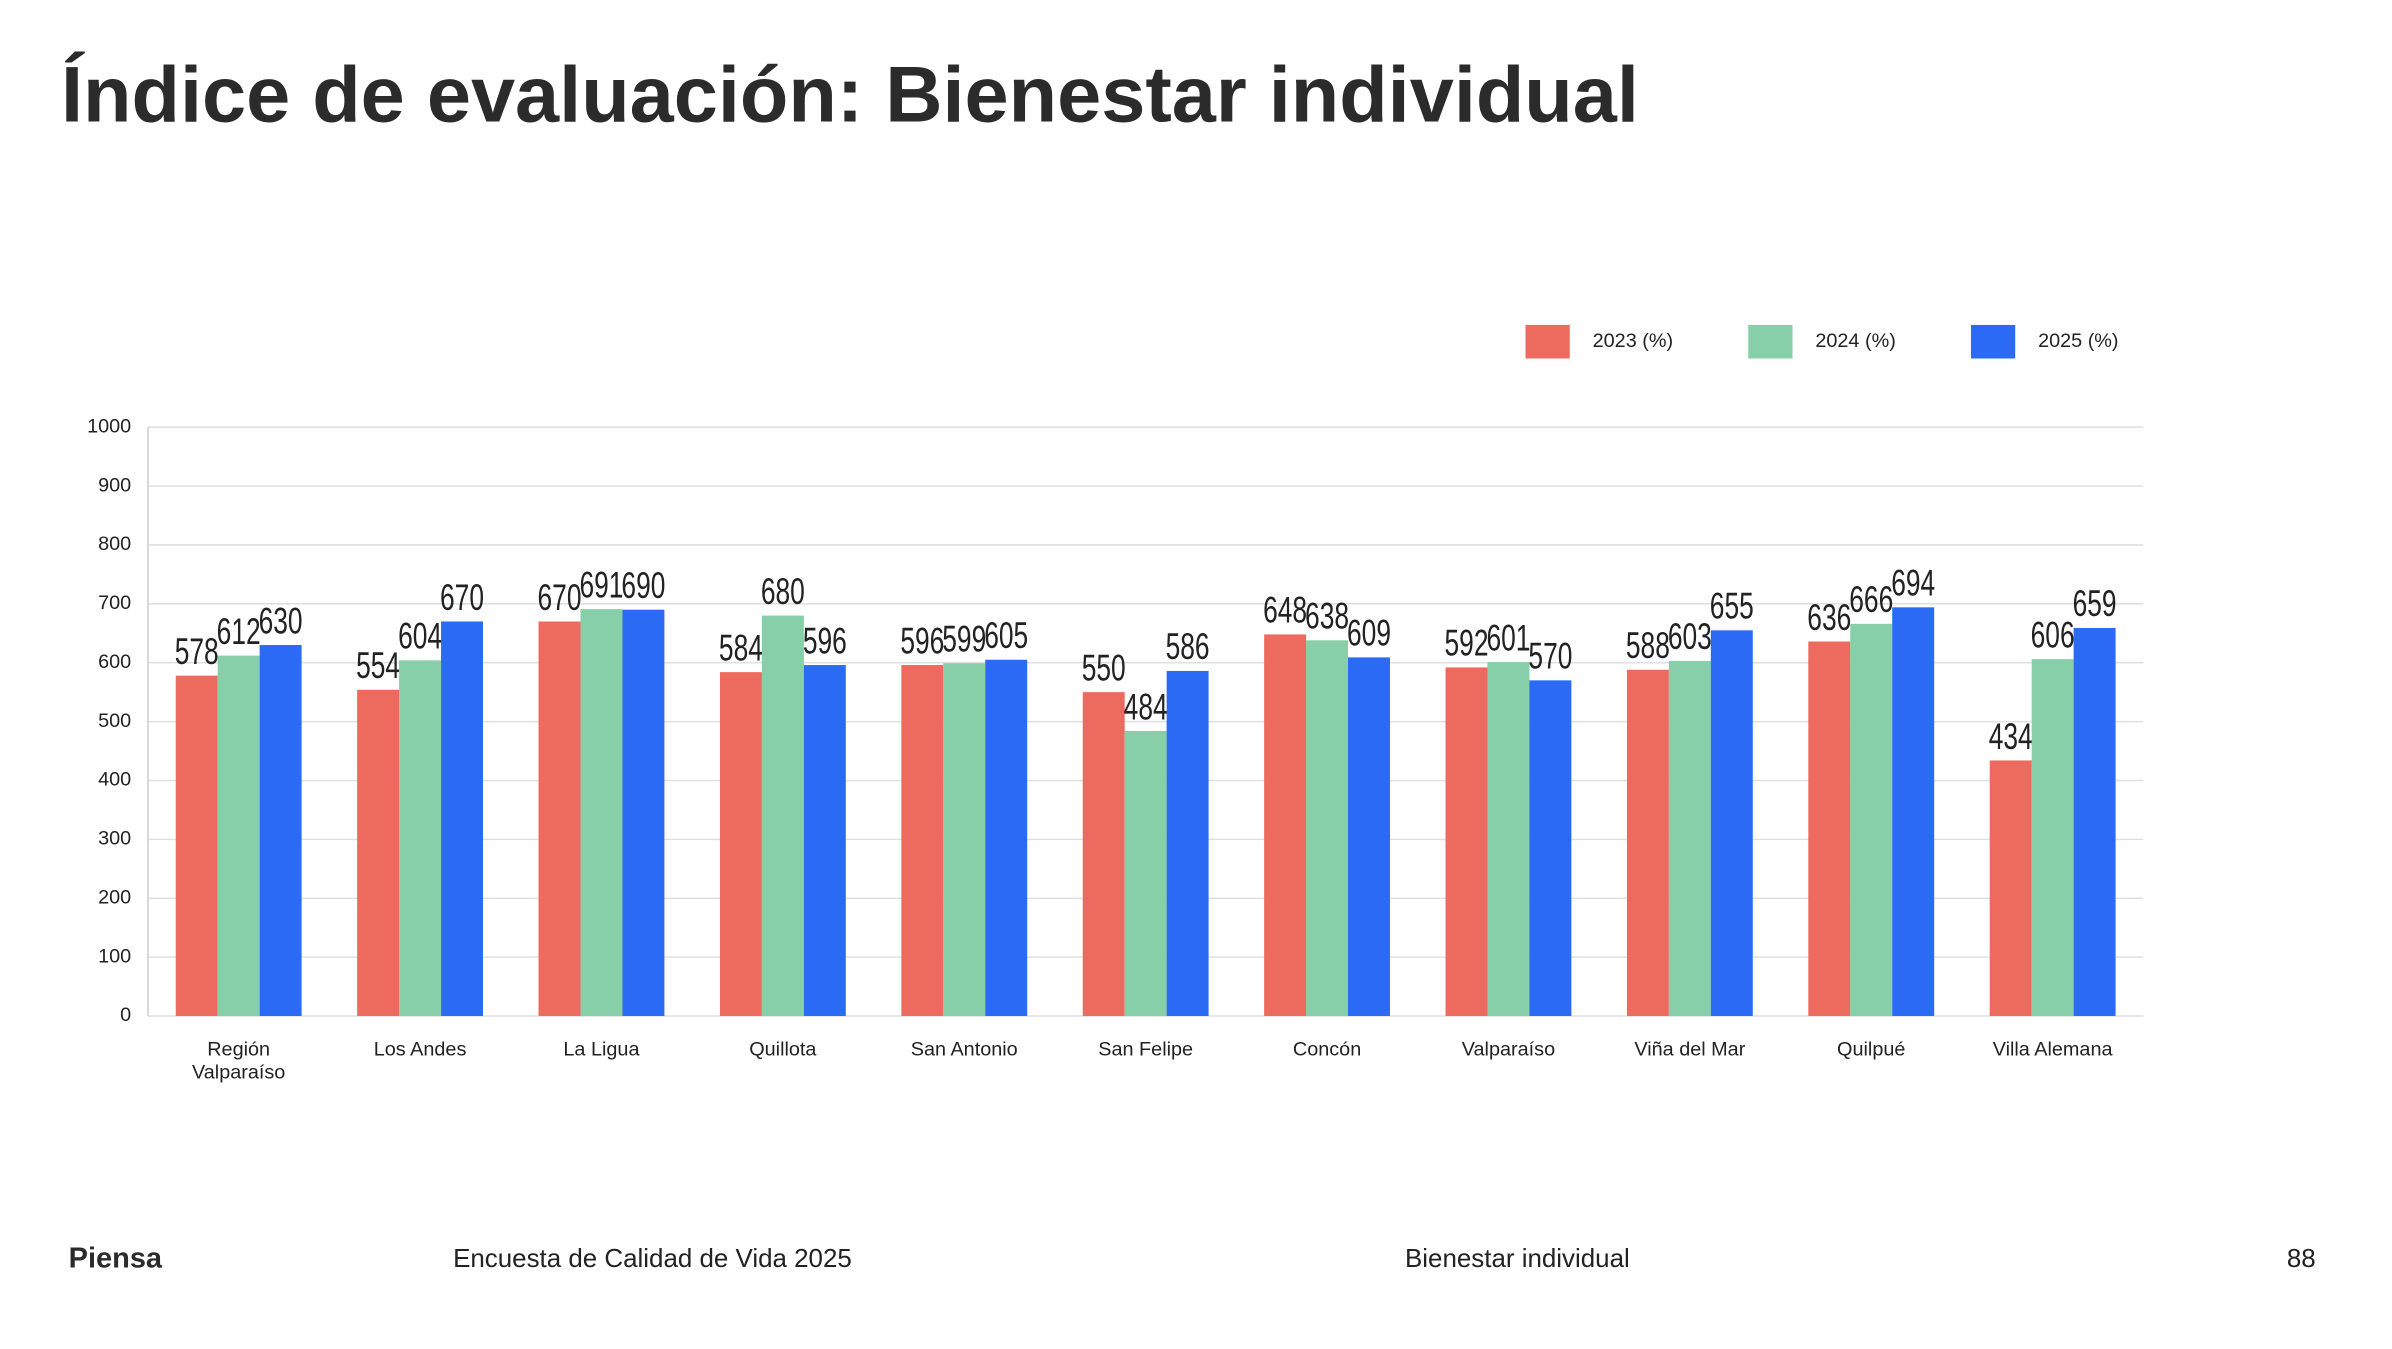 The height and width of the screenshot is (1349, 2392). I want to click on data-label: 638, so click(1327, 615).